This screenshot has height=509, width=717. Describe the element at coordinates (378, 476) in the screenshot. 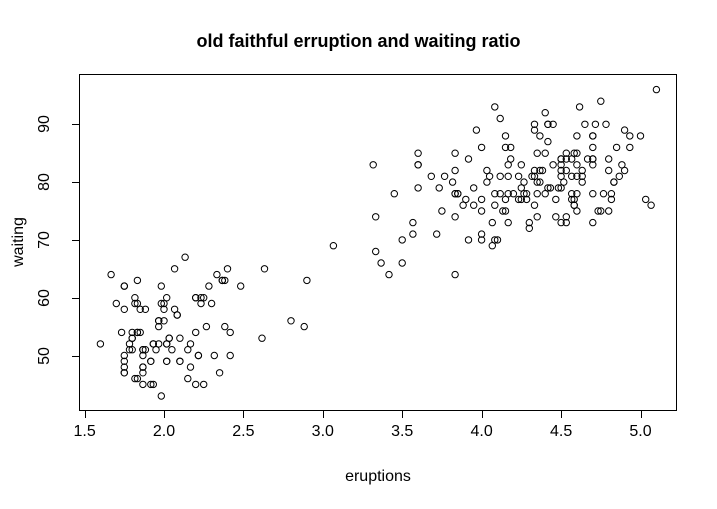

I see `x-axis-label: eruptions` at that location.